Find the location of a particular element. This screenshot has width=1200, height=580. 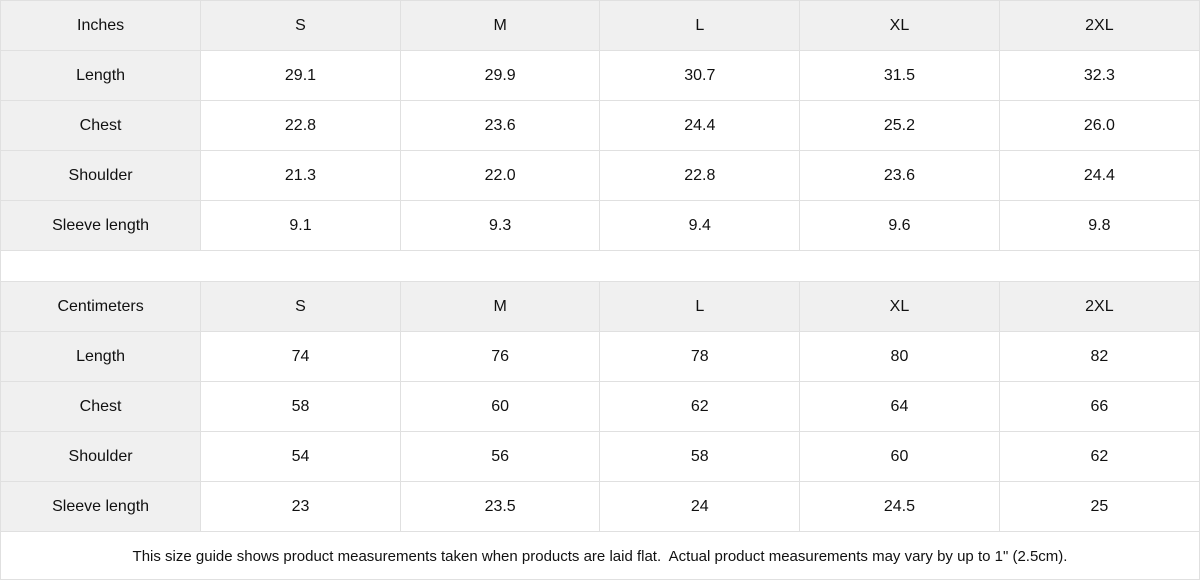

table-row-shoulder: Shoulder 21.3 22.0 22.8 23.6 24.4 is located at coordinates (600, 175).